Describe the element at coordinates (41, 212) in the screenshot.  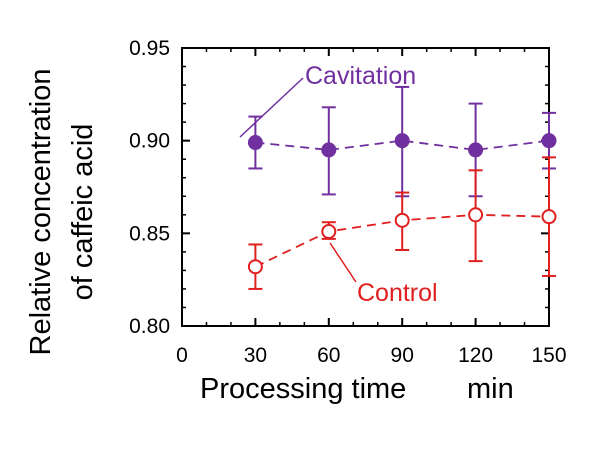
I see `y-axis-title-line-1: Relative concentration` at that location.